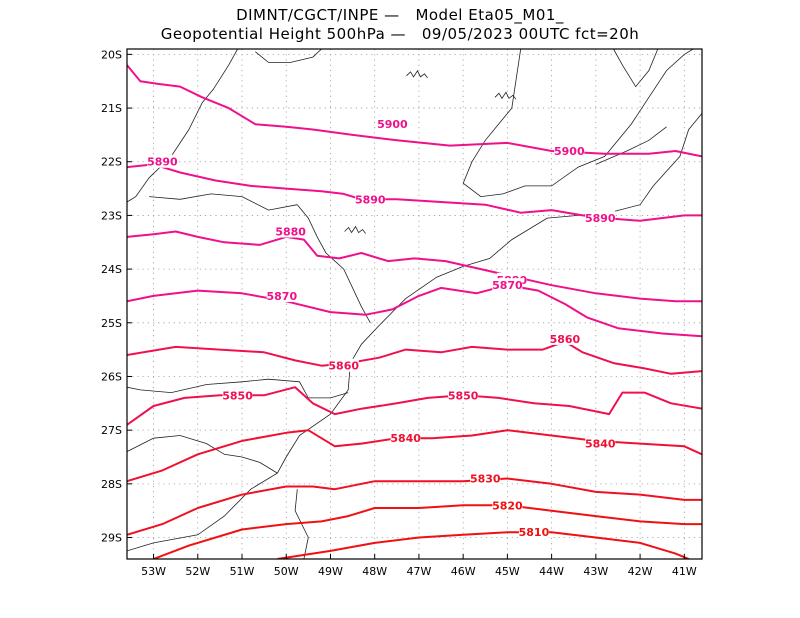 The image size is (800, 618). I want to click on lon-label: 53W, so click(153, 571).